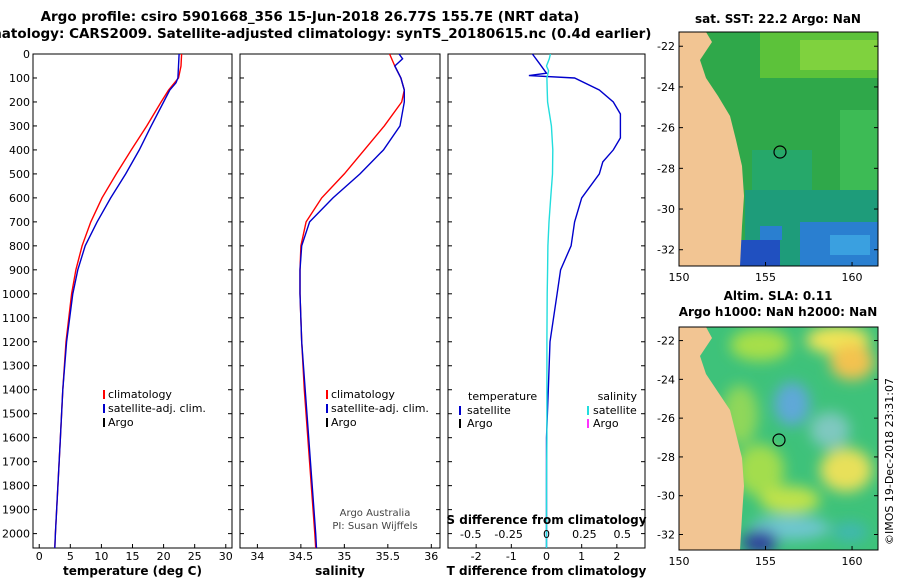  What do you see at coordinates (666, 534) in the screenshot?
I see `slaAxes-lat-label: -32` at bounding box center [666, 534].